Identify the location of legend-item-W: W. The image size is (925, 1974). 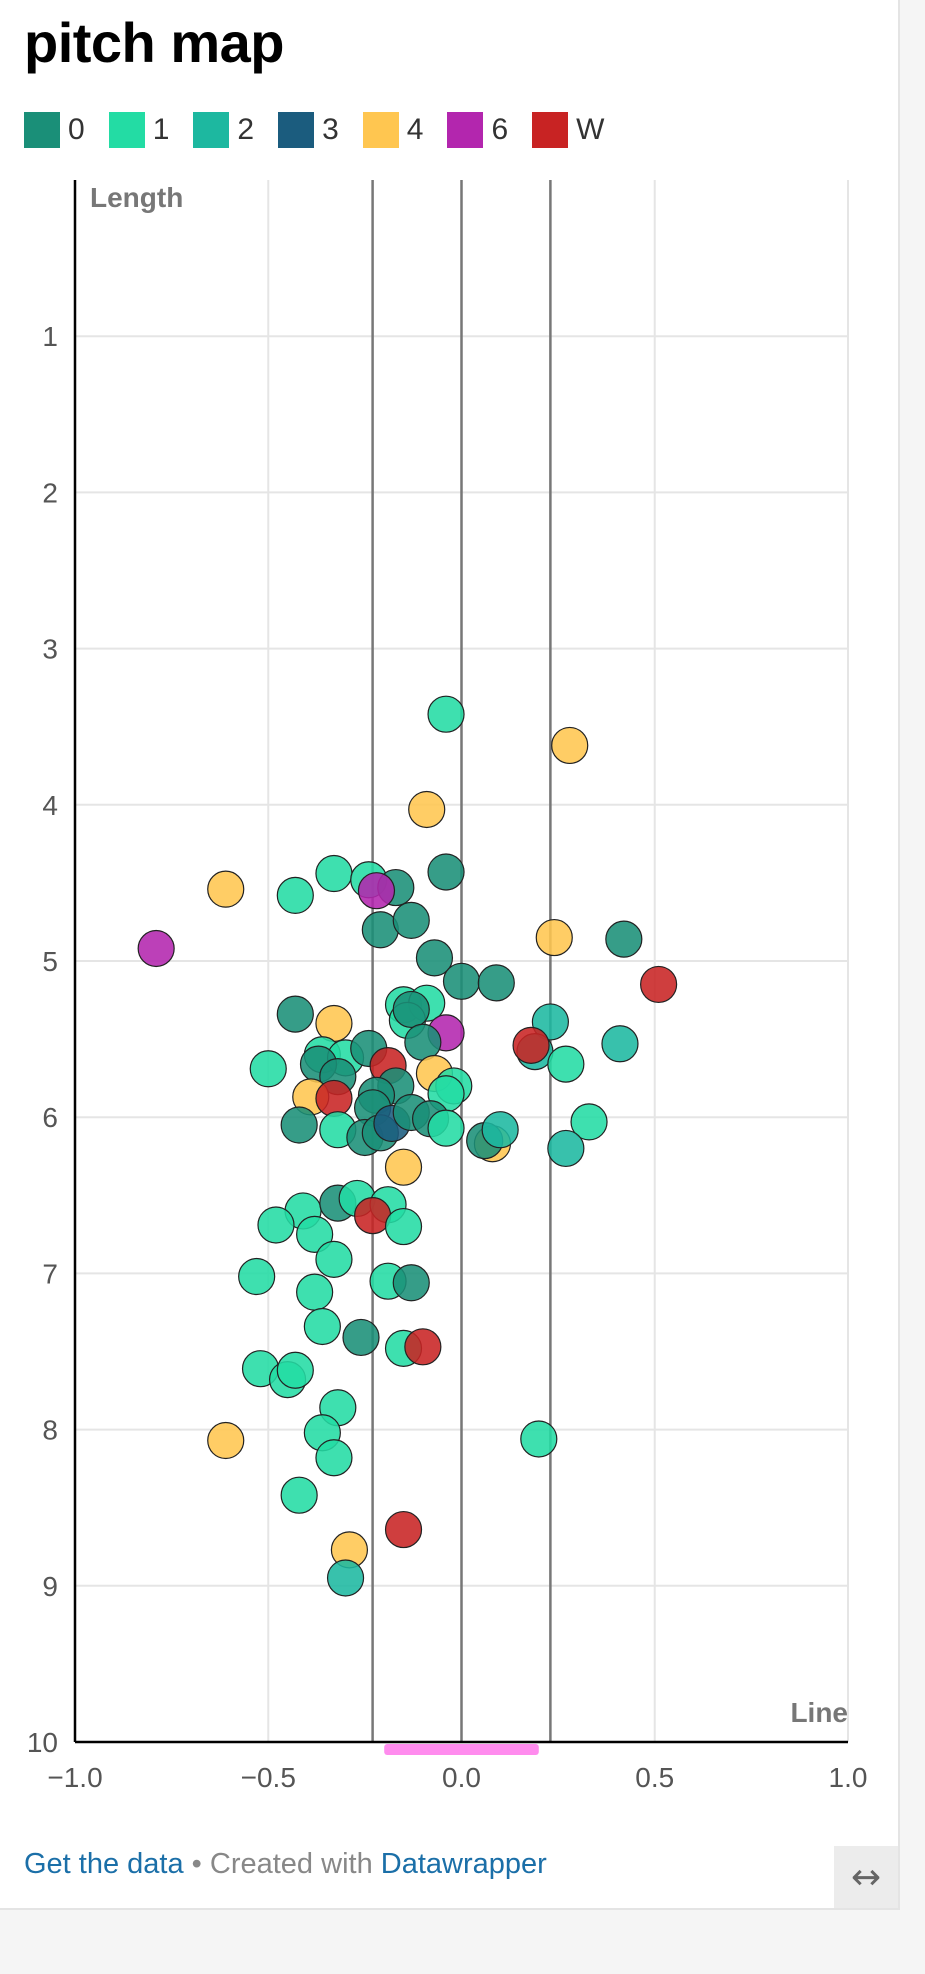
(568, 130).